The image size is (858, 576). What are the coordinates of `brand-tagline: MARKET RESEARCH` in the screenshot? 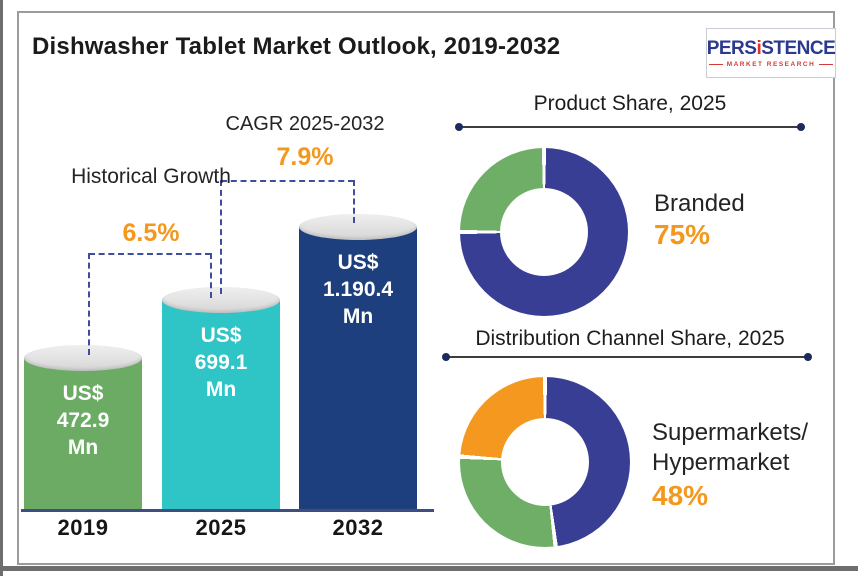 It's located at (771, 64).